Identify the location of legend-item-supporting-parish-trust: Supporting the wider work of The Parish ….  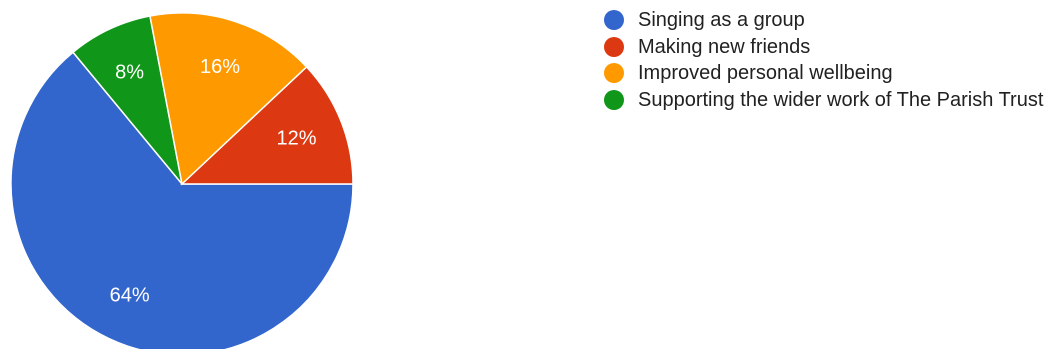
(824, 100).